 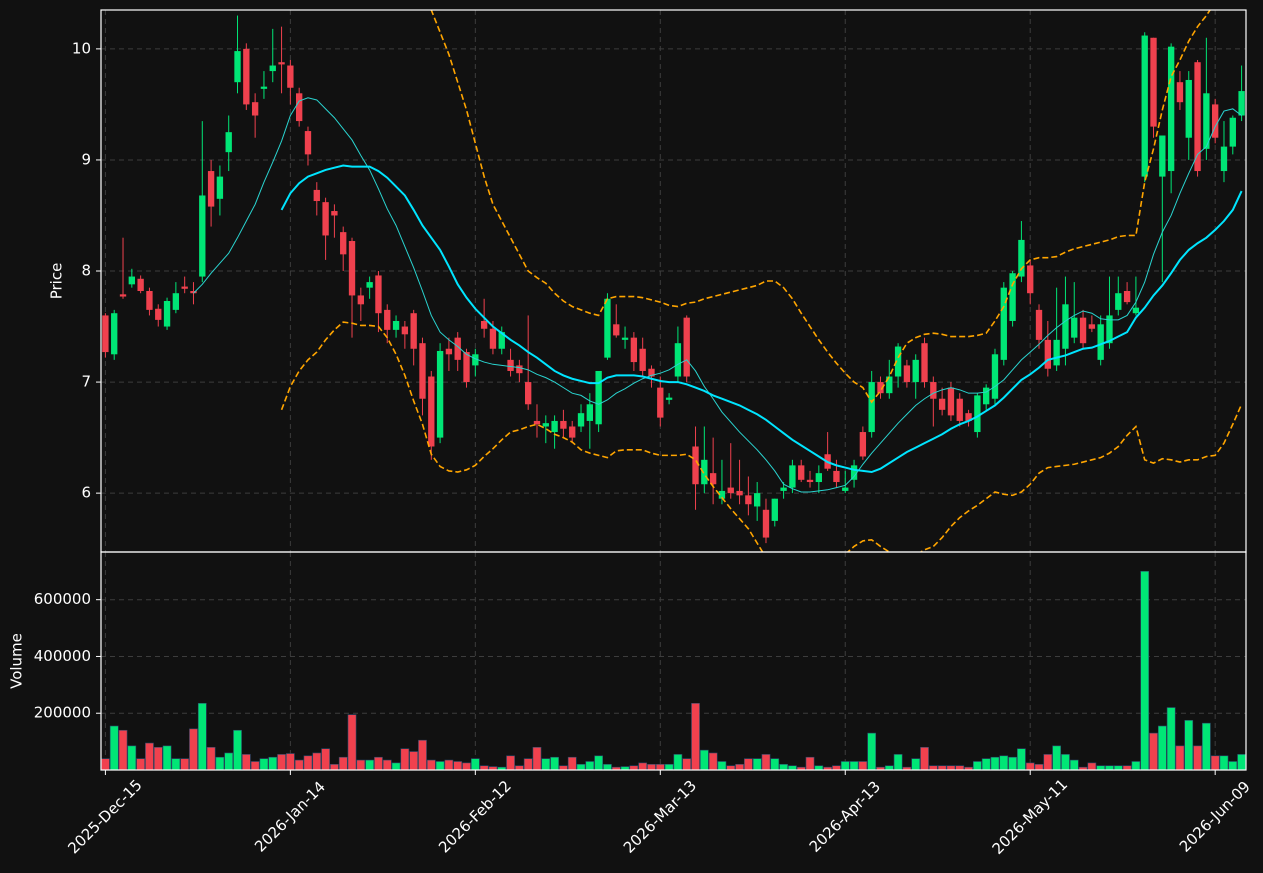 What do you see at coordinates (62, 656) in the screenshot?
I see `y-tick-label: 400000` at bounding box center [62, 656].